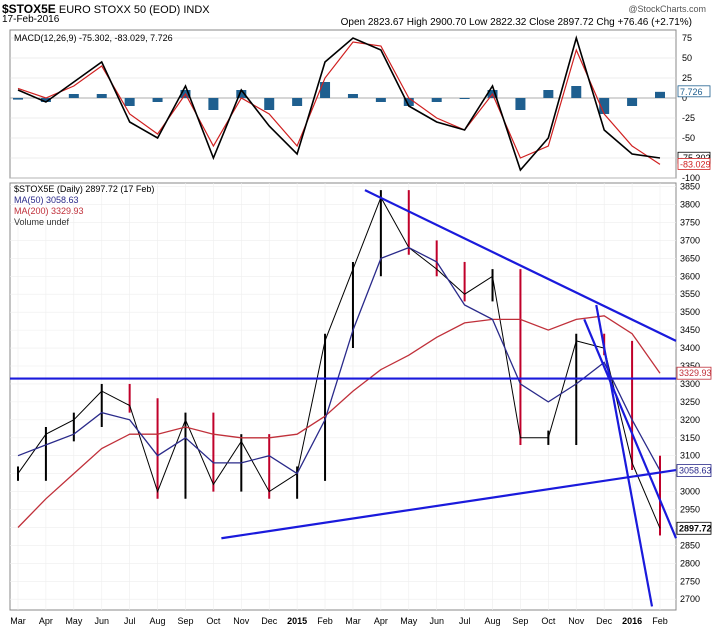 This screenshot has height=633, width=712. I want to click on price-legend-text: Volume undef, so click(42, 222).